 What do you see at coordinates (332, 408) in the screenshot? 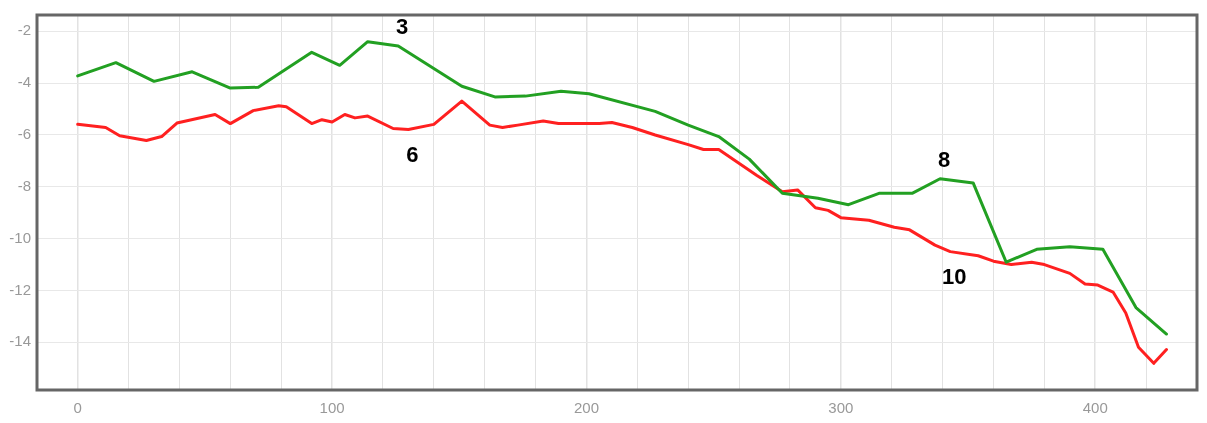
I see `x-tick-label: 100` at bounding box center [332, 408].